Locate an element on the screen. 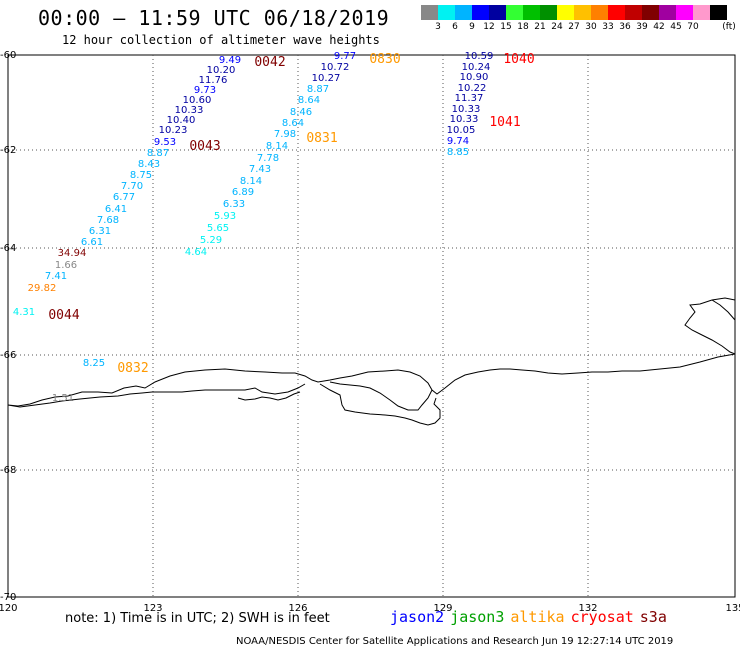  latitude-tick: -66 is located at coordinates (8, 355).